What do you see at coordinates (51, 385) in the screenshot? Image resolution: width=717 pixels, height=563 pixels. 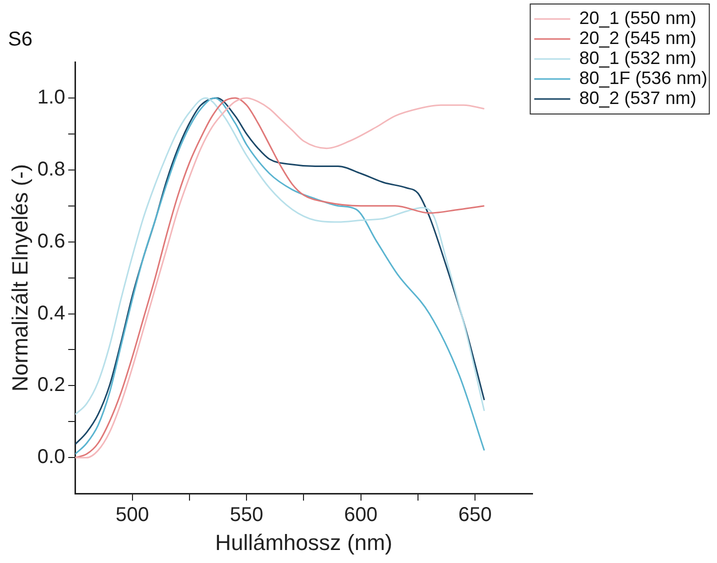 I see `y-tick-label: 0.2` at bounding box center [51, 385].